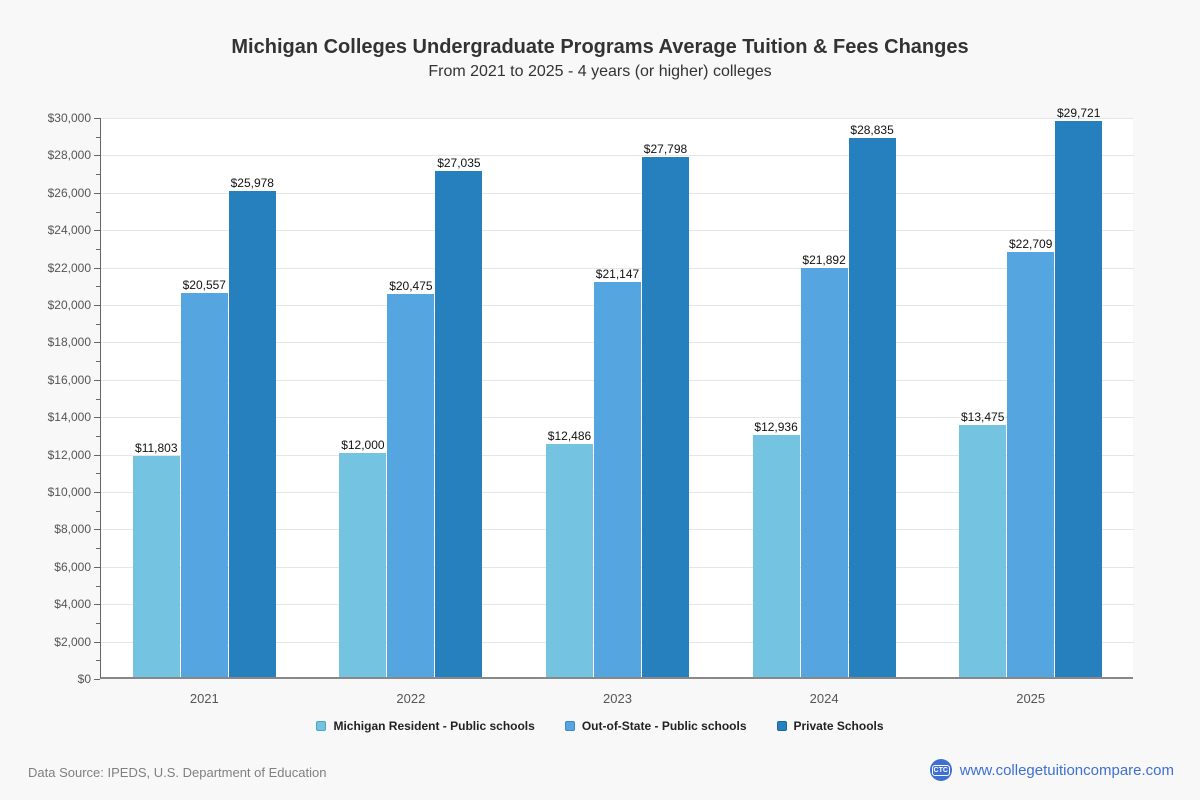  What do you see at coordinates (1079, 399) in the screenshot?
I see `bar-2025-series3` at bounding box center [1079, 399].